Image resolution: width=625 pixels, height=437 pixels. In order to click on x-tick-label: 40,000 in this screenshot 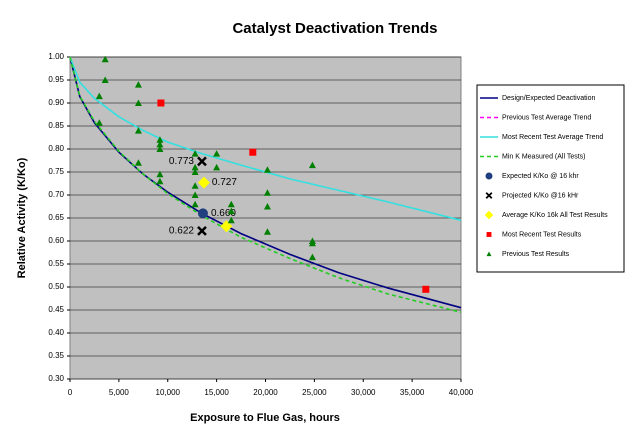, I will do `click(461, 392)`.